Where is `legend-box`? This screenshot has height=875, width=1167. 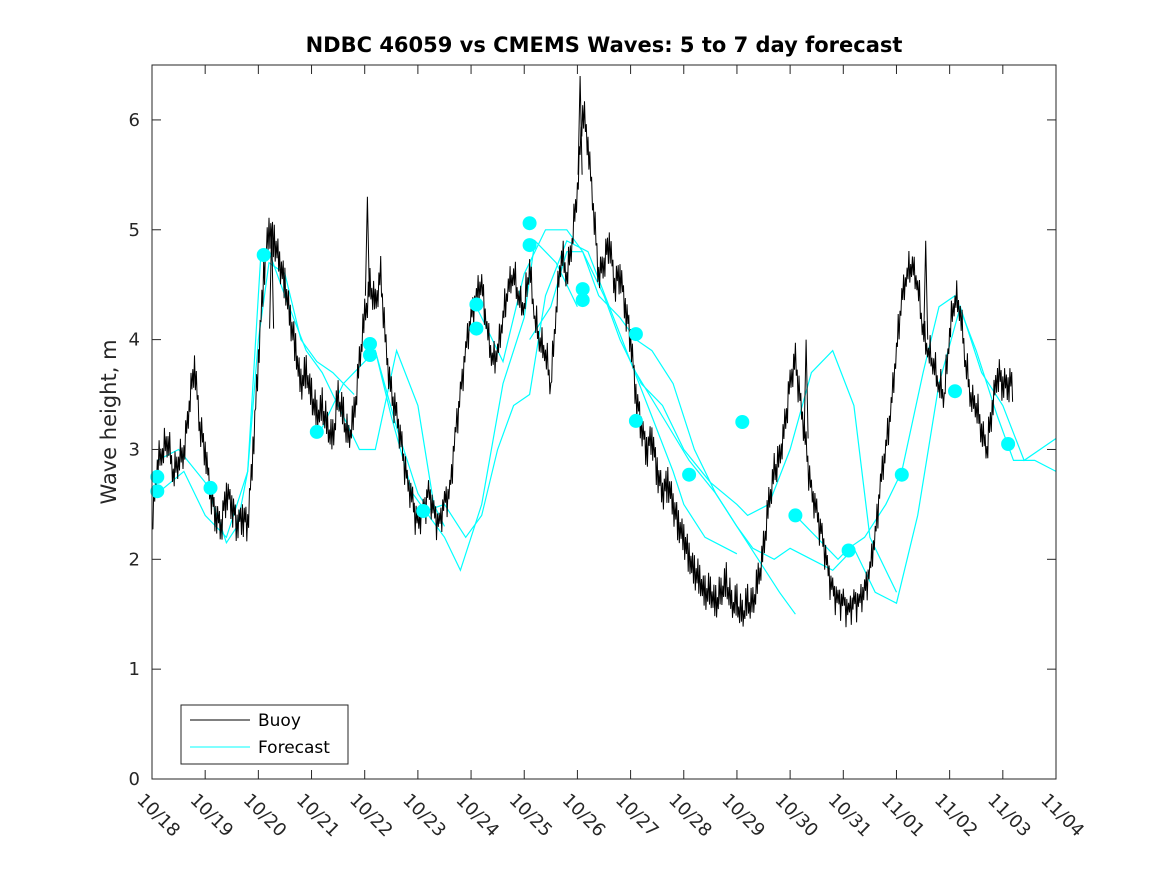 legend-box is located at coordinates (264, 734).